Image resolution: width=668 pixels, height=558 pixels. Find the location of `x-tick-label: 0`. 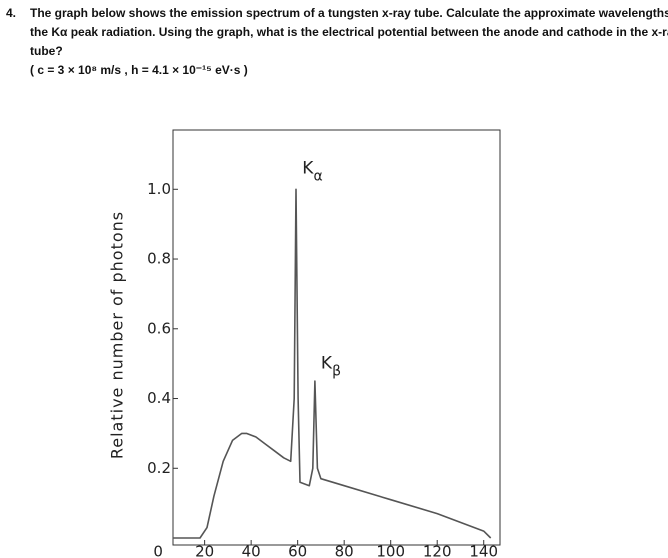

x-tick-label: 0 is located at coordinates (158, 550).